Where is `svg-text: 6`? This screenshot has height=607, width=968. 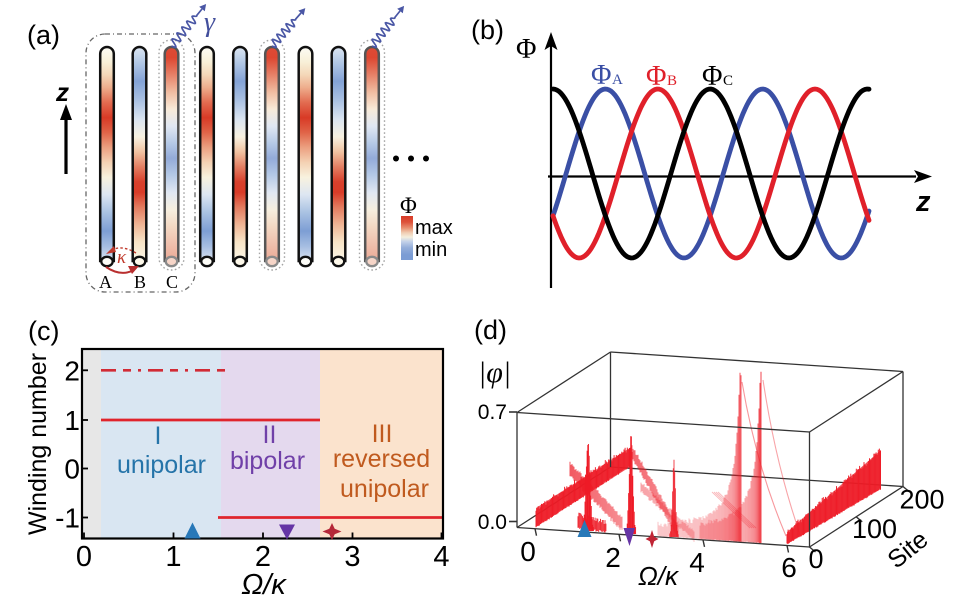 svg-text: 6 is located at coordinates (789, 567).